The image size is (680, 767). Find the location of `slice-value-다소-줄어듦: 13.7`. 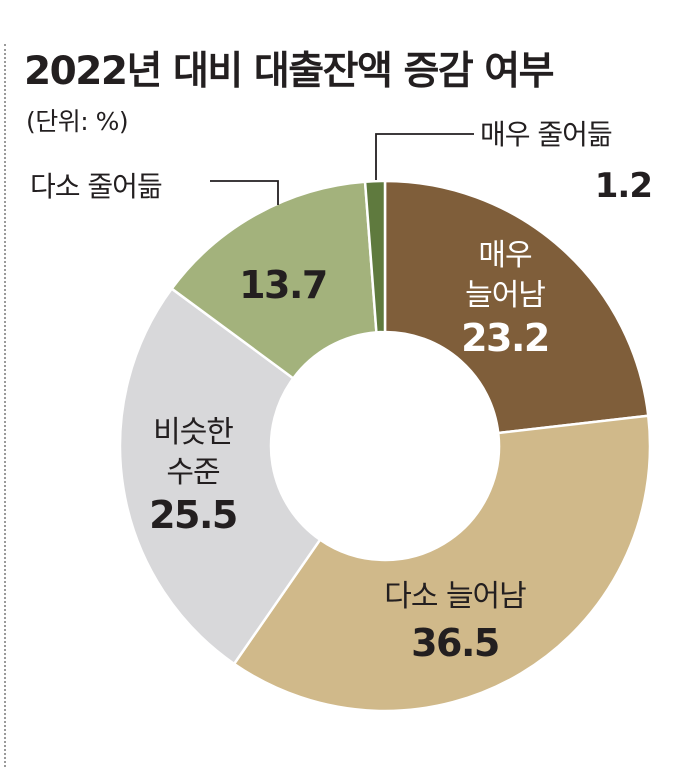

slice-value-다소-줄어듦: 13.7 is located at coordinates (283, 285).